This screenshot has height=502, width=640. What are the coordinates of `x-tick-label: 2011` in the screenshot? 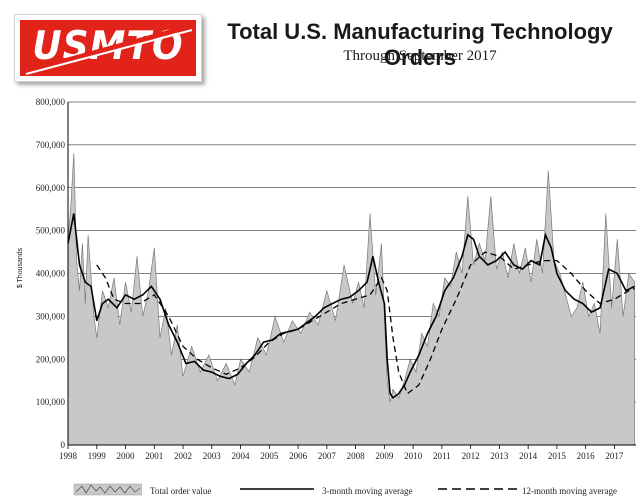 It's located at (442, 456).